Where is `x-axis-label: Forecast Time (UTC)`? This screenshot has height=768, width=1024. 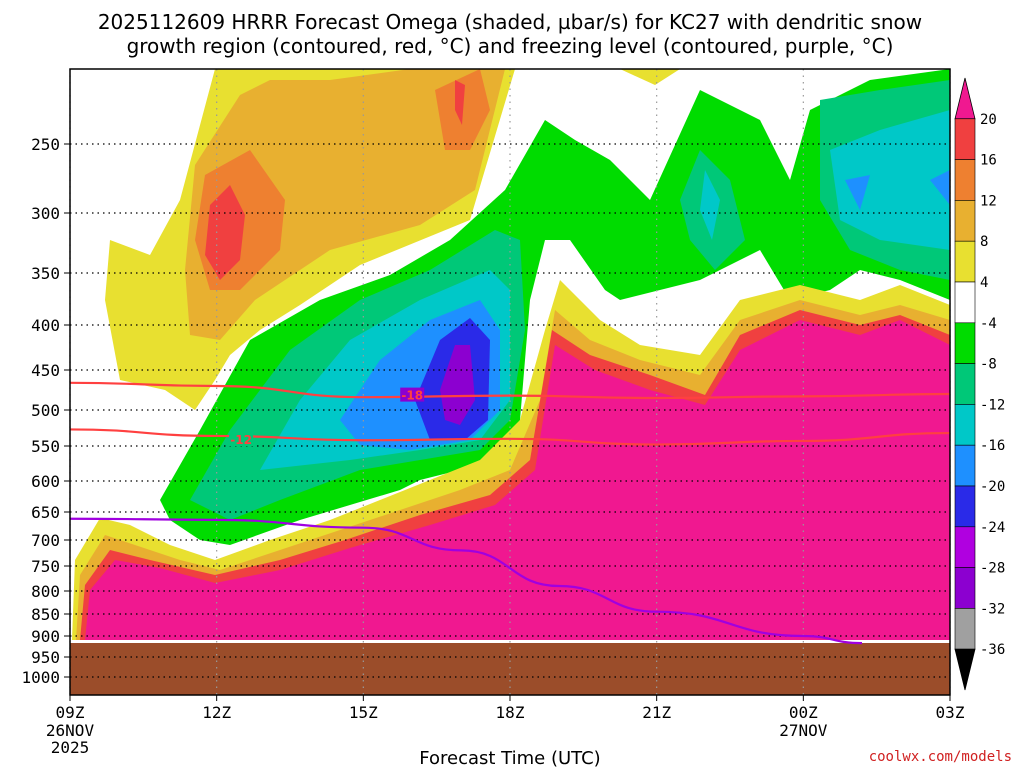 x-axis-label: Forecast Time (UTC) is located at coordinates (509, 758).